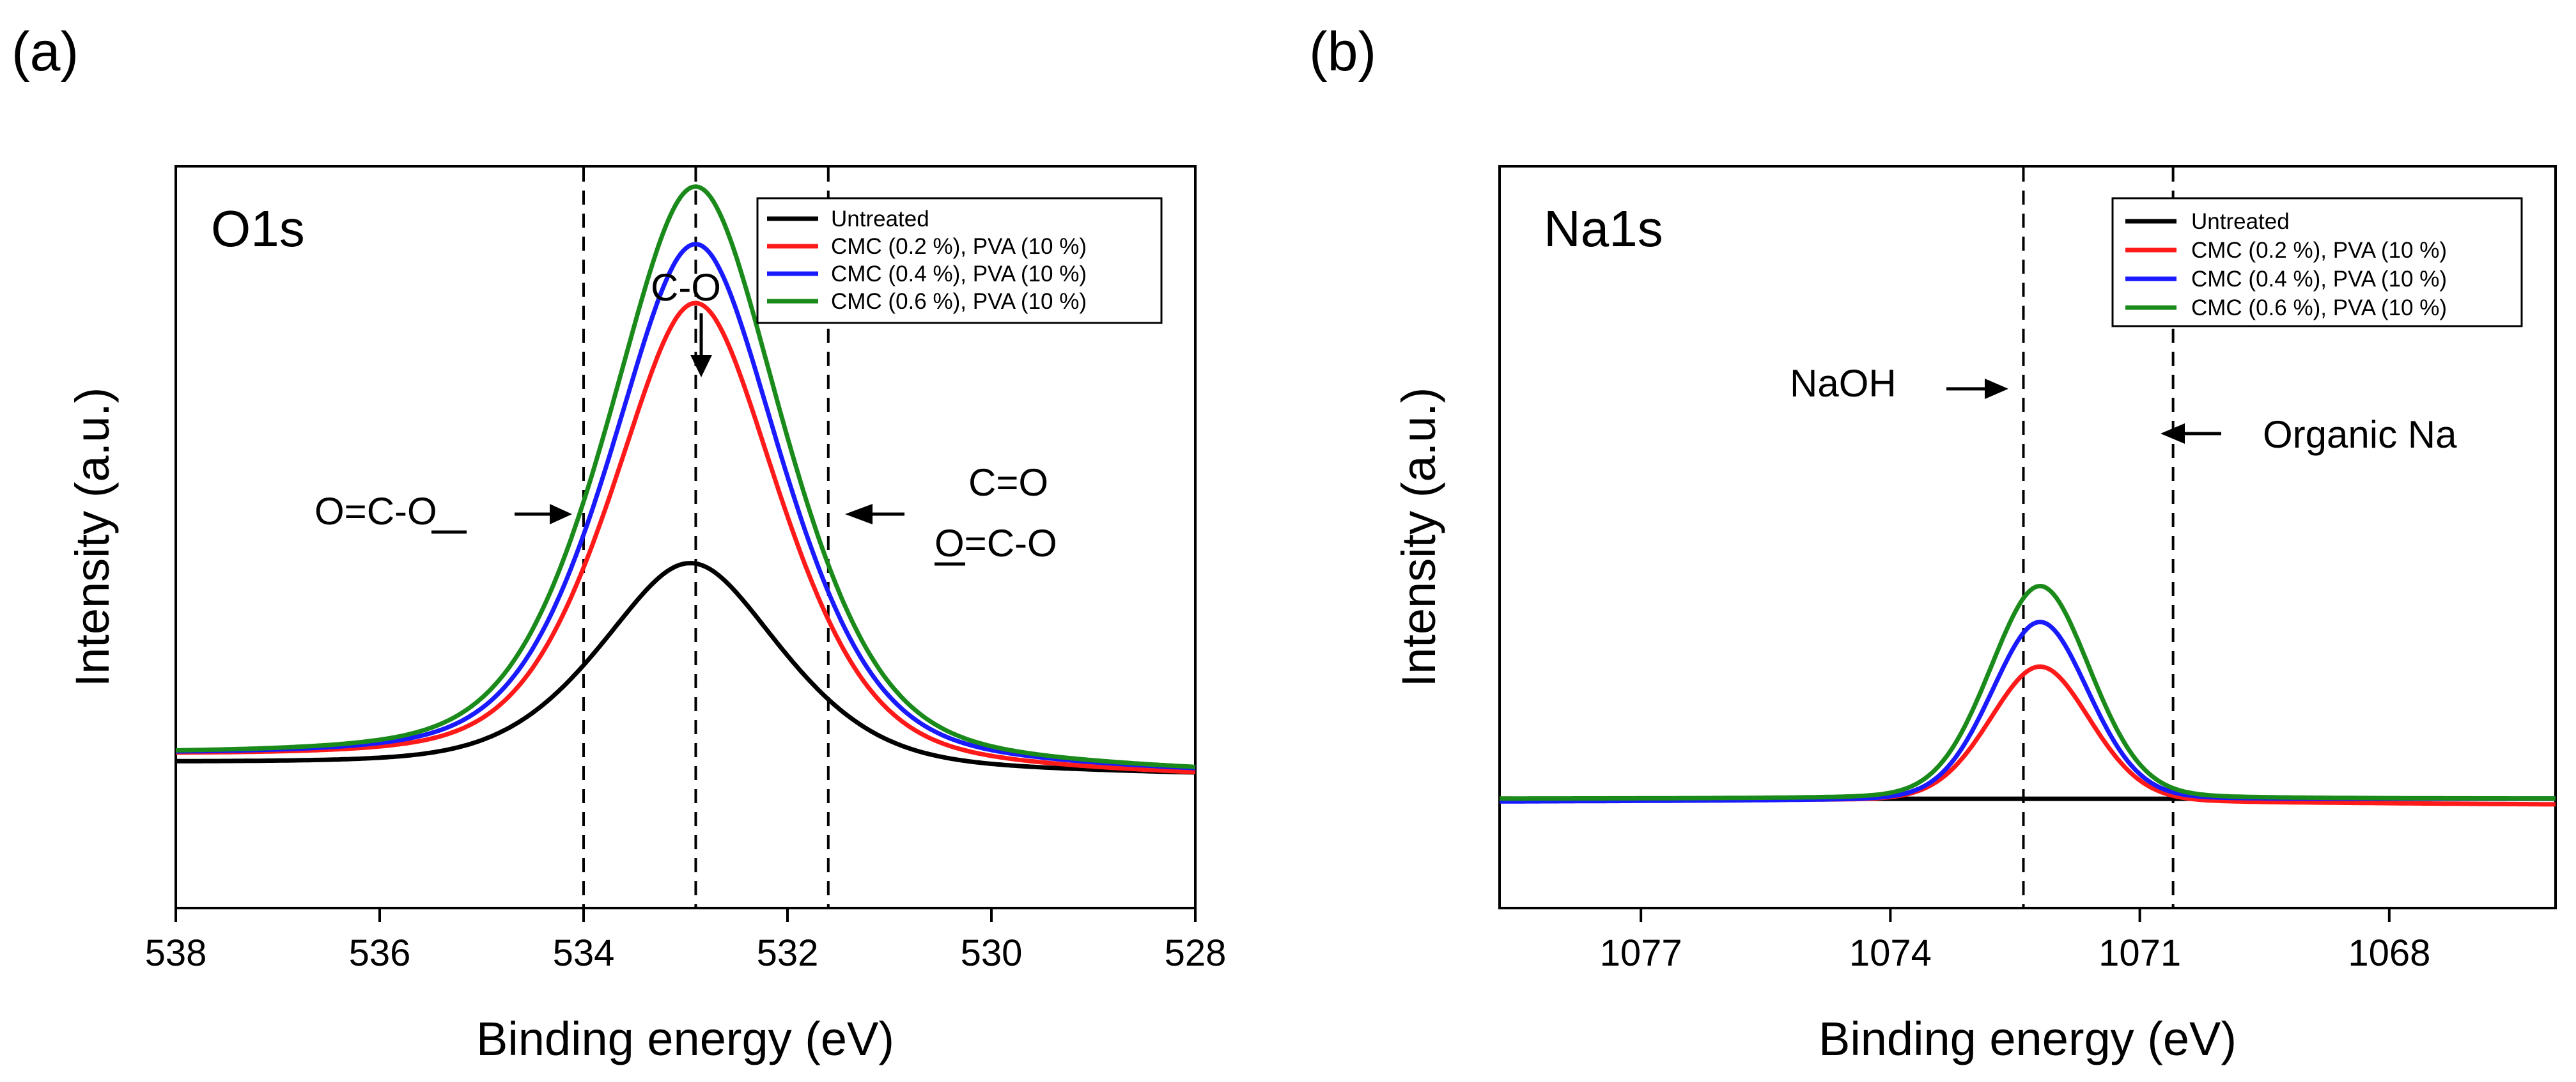  Describe the element at coordinates (996, 543) in the screenshot. I see `annotation-o-c-o-right: O=C-O` at that location.